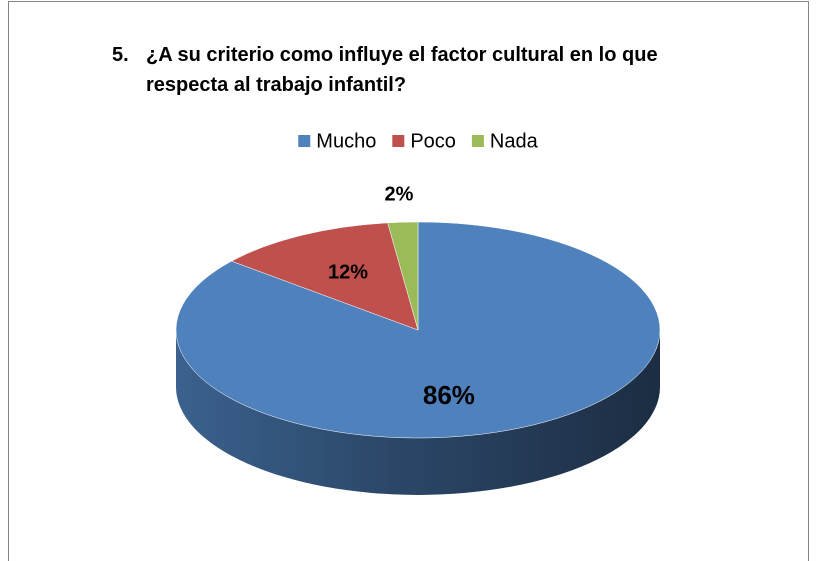 The width and height of the screenshot is (818, 561). Describe the element at coordinates (433, 141) in the screenshot. I see `legend-label: Poco` at that location.